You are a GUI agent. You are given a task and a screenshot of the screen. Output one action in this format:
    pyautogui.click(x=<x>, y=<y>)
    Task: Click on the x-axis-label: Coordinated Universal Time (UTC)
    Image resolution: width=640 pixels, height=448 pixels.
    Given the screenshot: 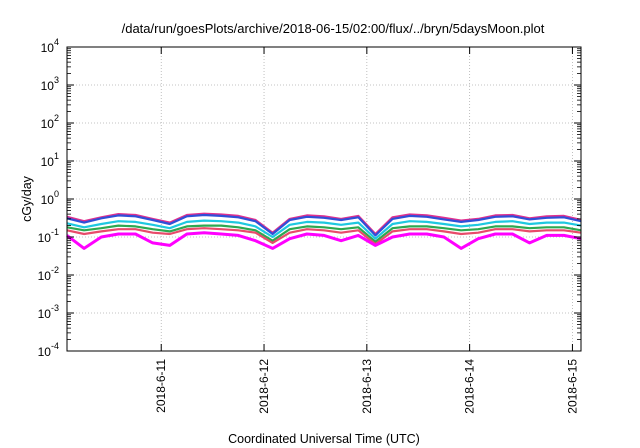 What is the action you would take?
    pyautogui.click(x=324, y=439)
    